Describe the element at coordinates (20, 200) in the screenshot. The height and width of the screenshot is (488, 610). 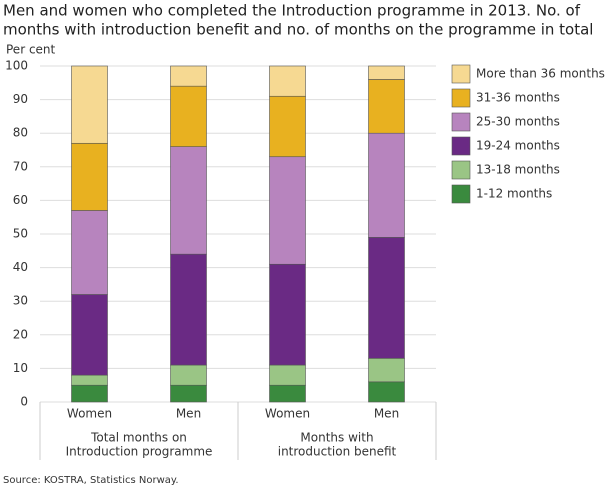
I see `y-tick-label: 60` at that location.